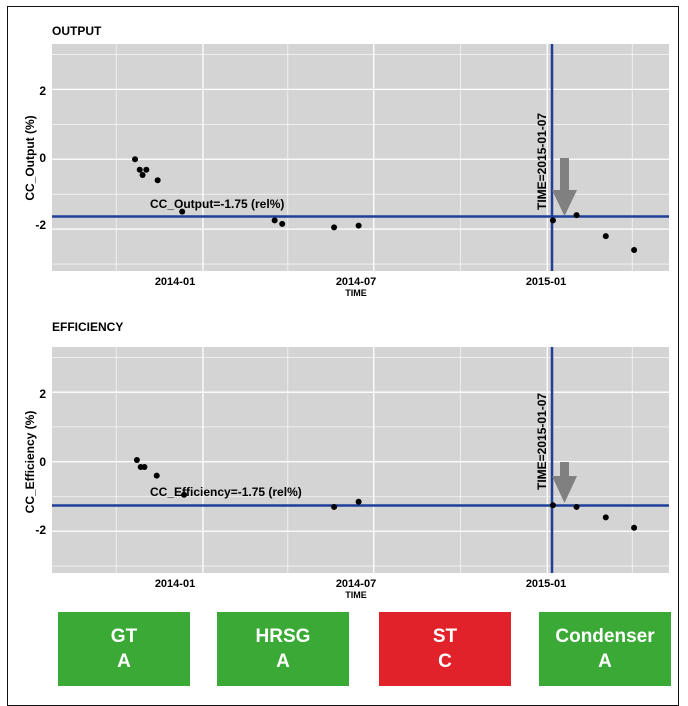 This screenshot has width=688, height=706. I want to click on output-x-tick-label: 2014-01, so click(175, 282).